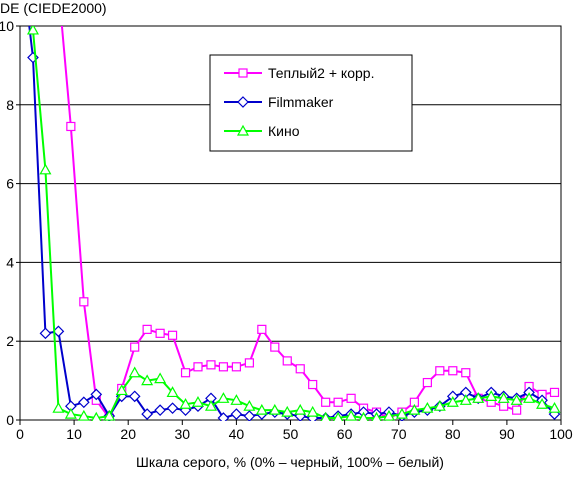  I want to click on legend-item: Кино, so click(262, 131).